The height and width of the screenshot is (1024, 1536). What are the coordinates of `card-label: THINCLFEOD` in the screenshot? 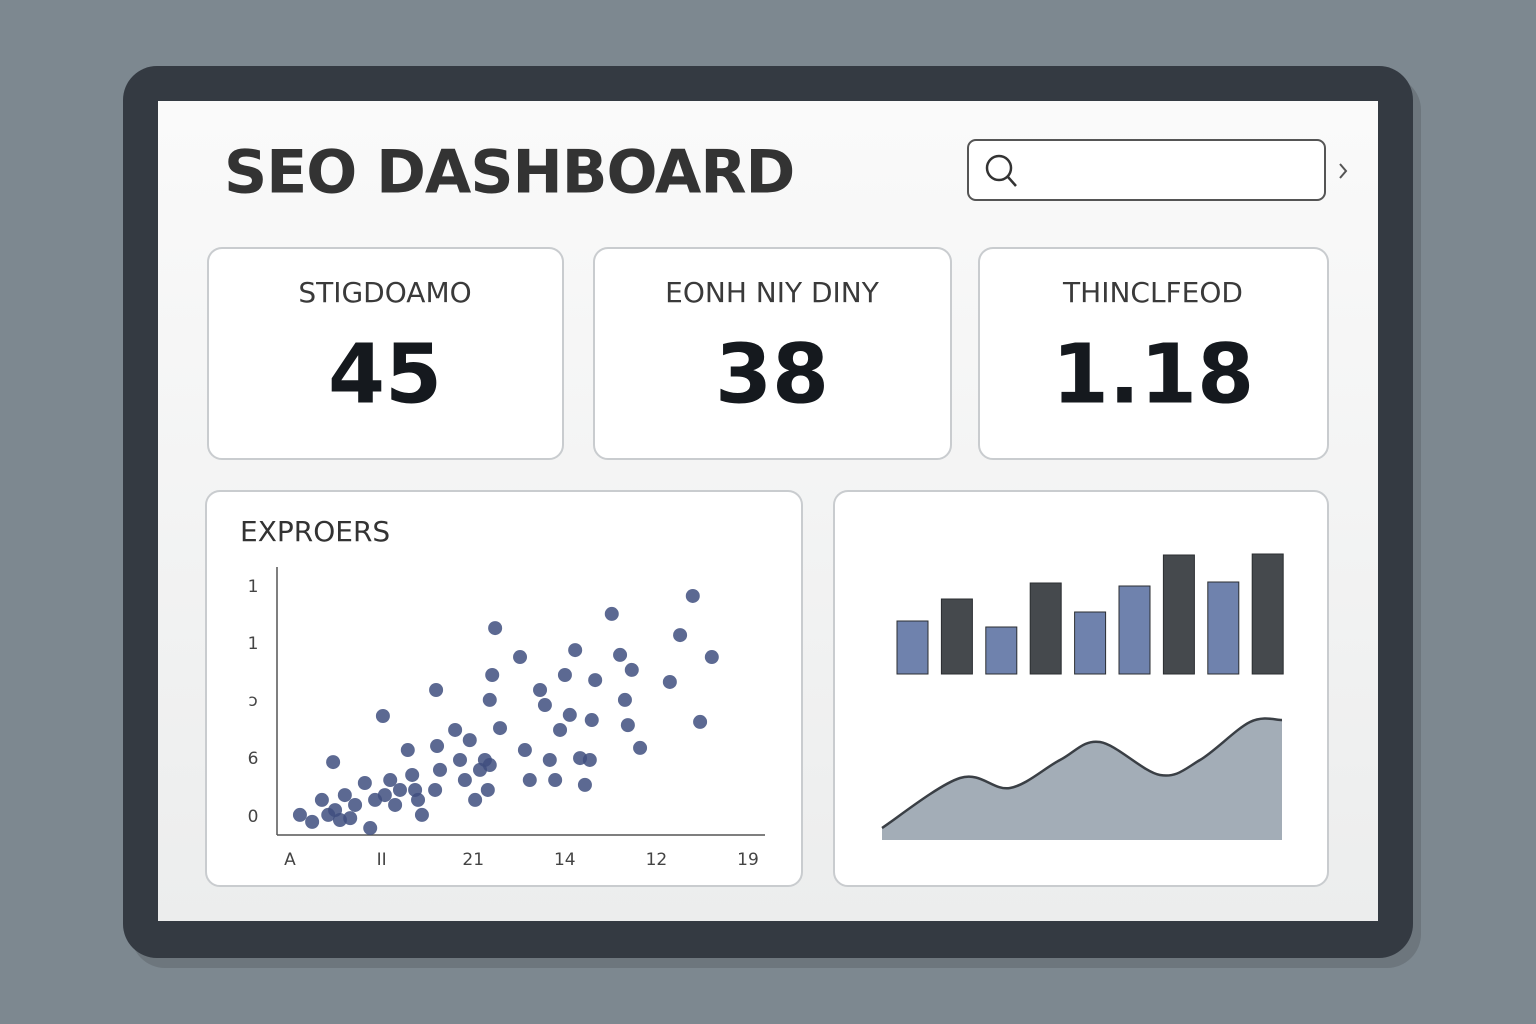 It's located at (1152, 292).